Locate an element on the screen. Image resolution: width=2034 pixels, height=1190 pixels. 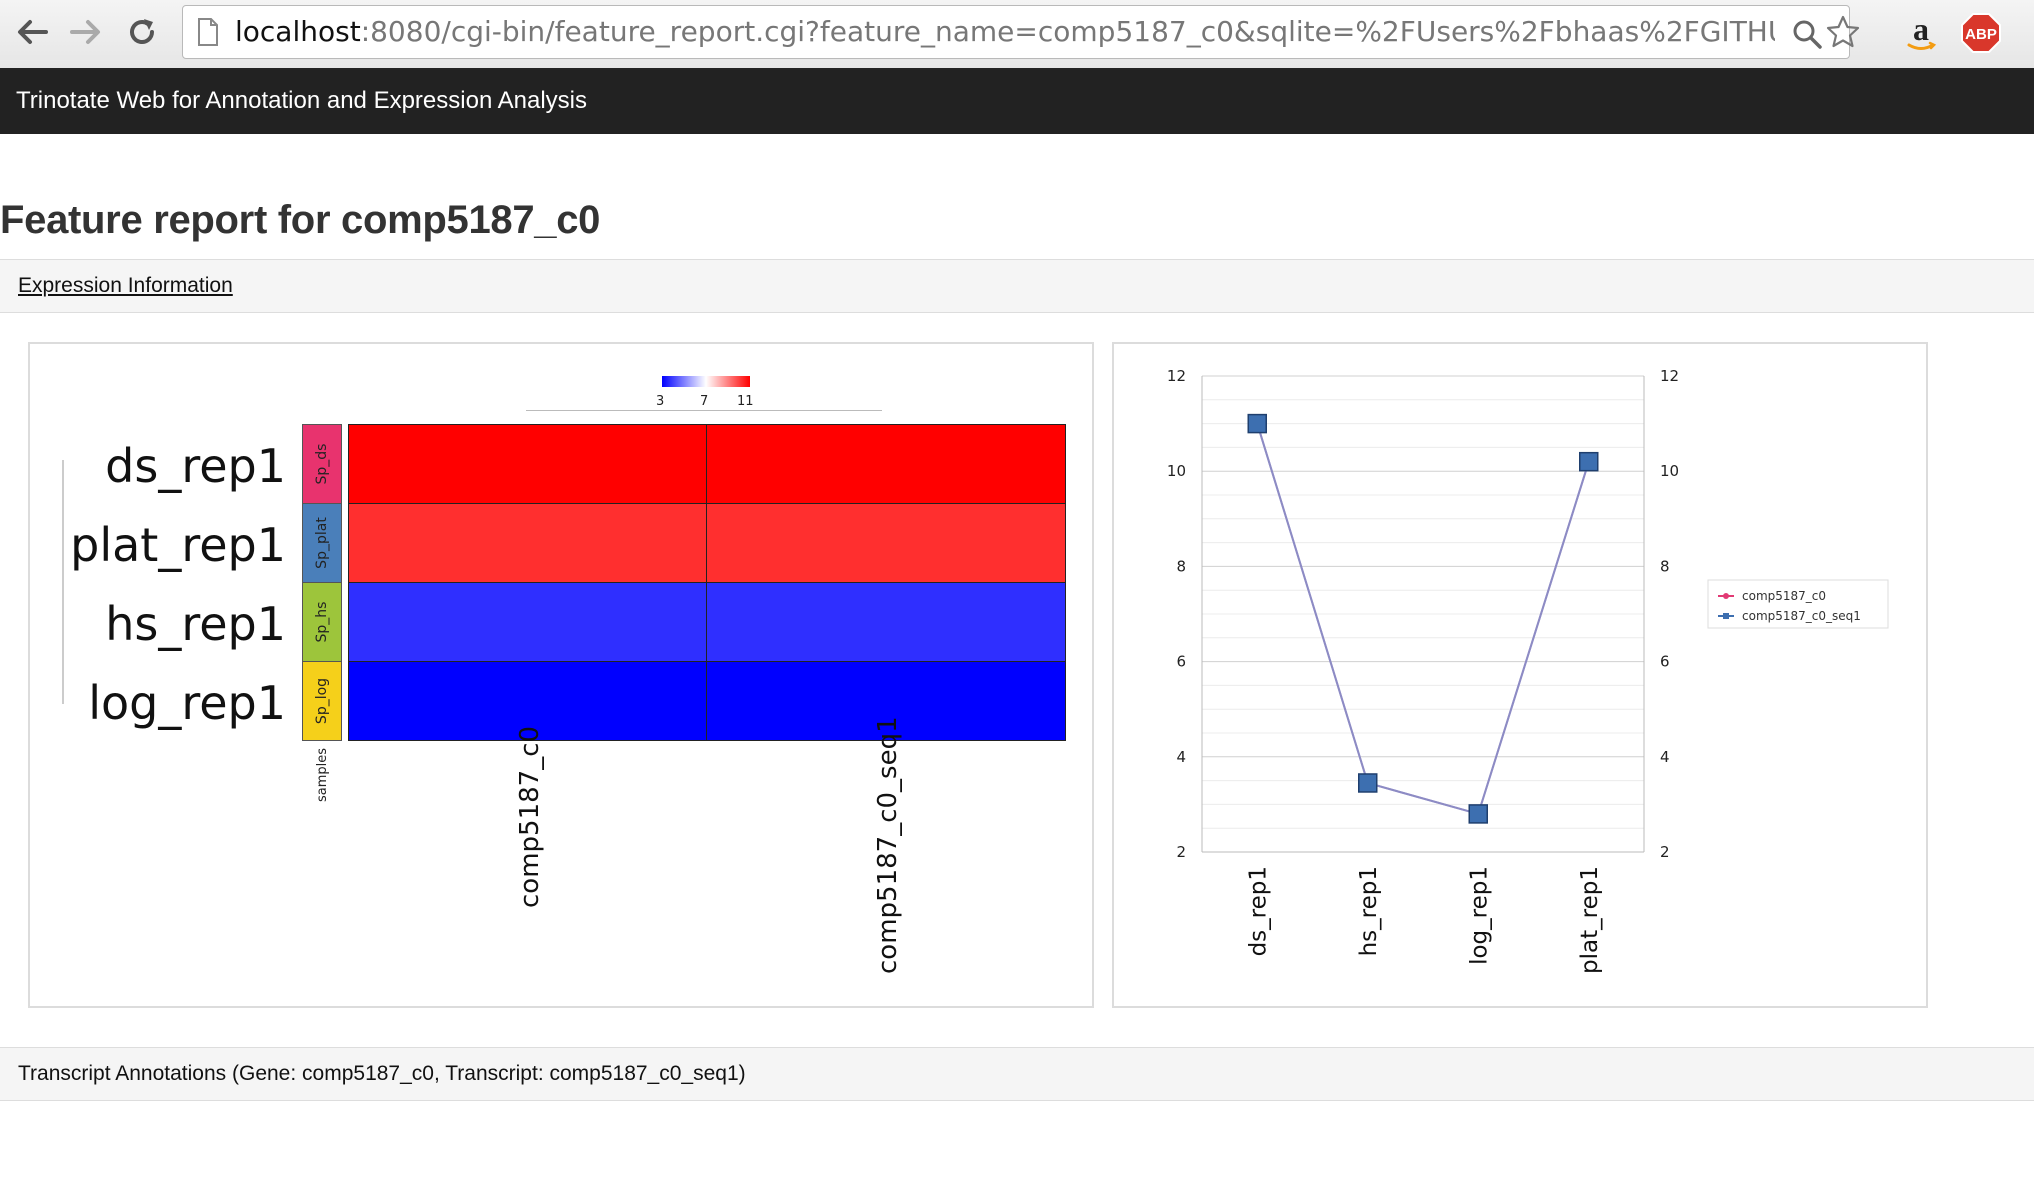
heatmap-row-labels: ds_rep1 plat_rep1 hs_rep1 log_rep1 is located at coordinates (158, 585).